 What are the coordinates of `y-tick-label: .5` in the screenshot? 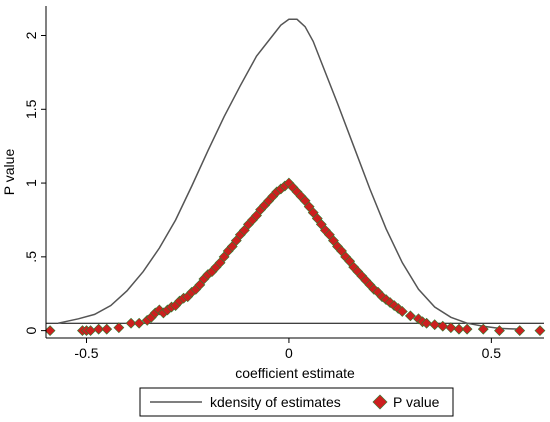 It's located at (31, 257).